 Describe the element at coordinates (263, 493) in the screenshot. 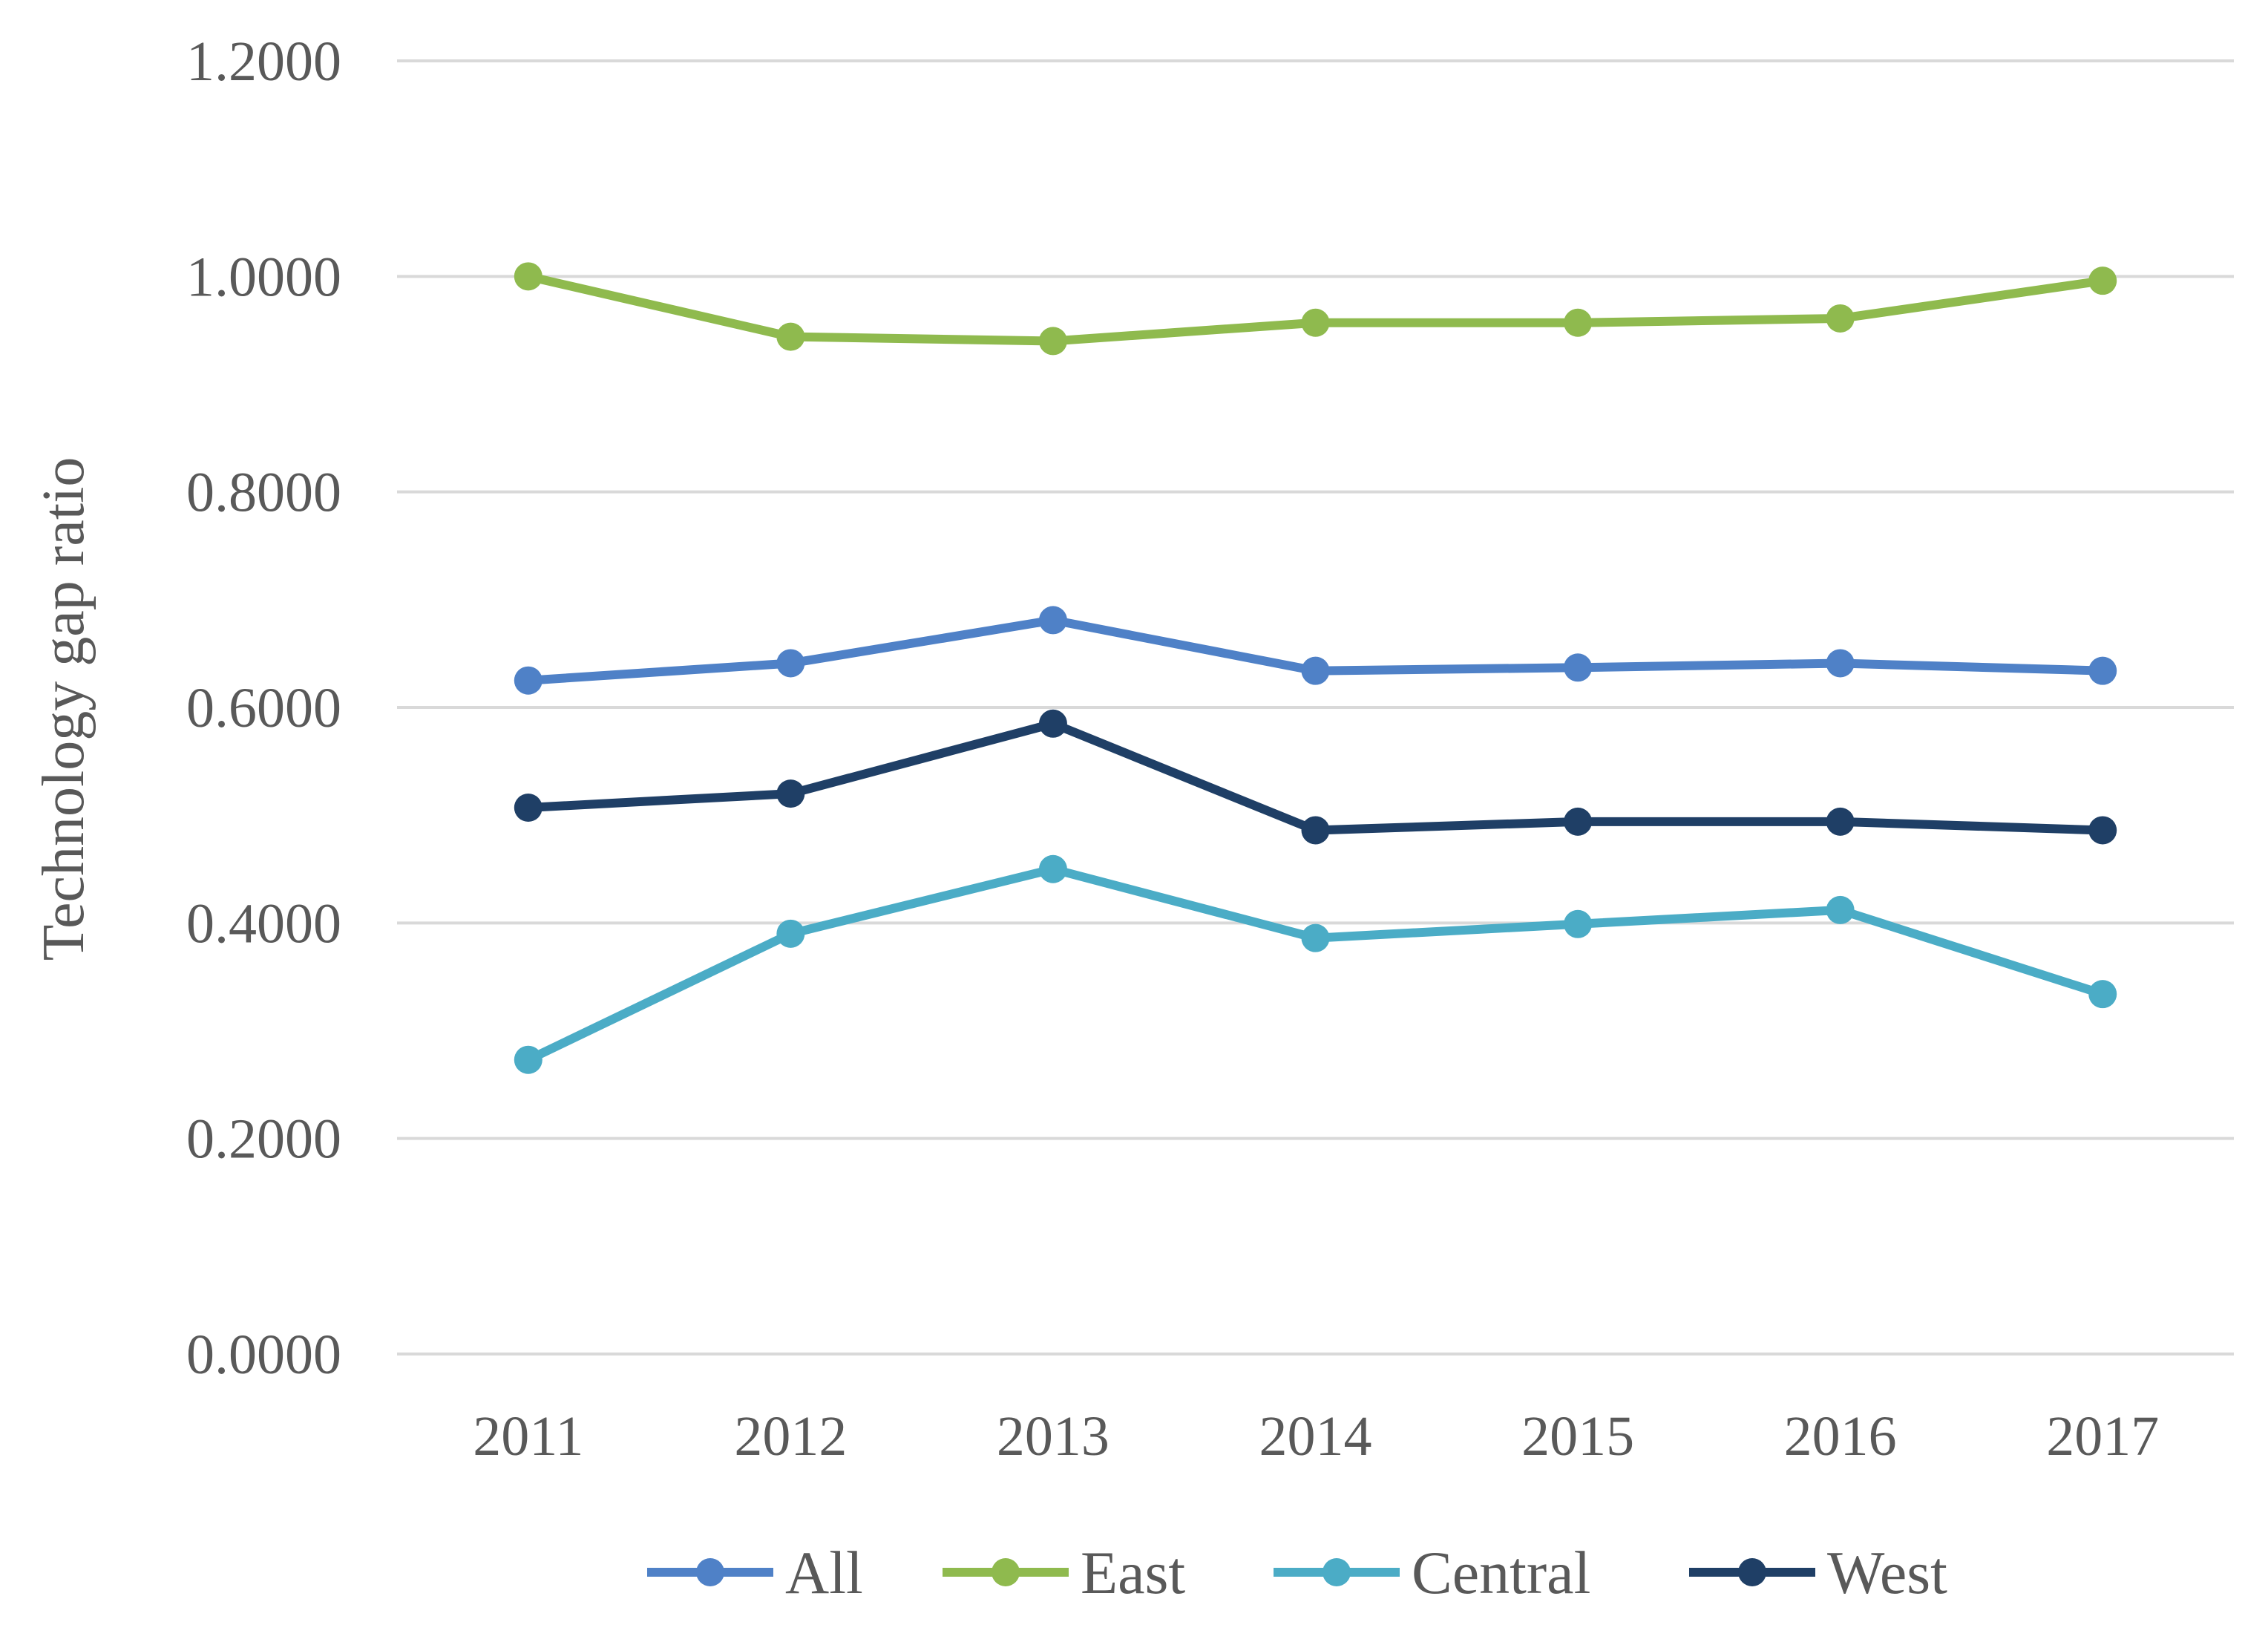

I see `y-tick-label: 0.8000` at that location.